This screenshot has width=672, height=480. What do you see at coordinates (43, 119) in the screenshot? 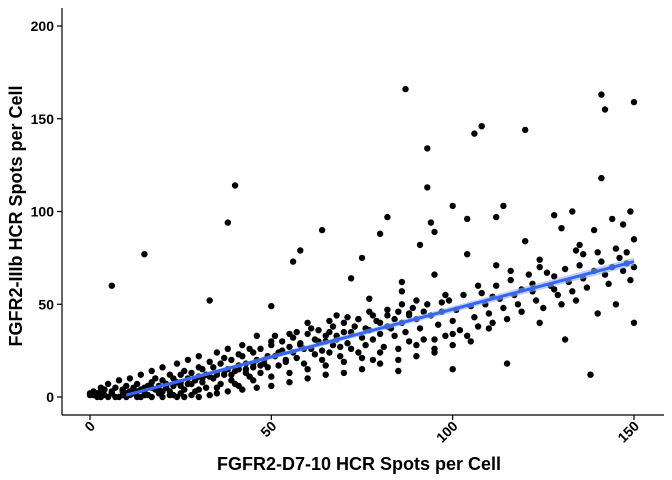
I see `y-tick-label: 150` at bounding box center [43, 119].